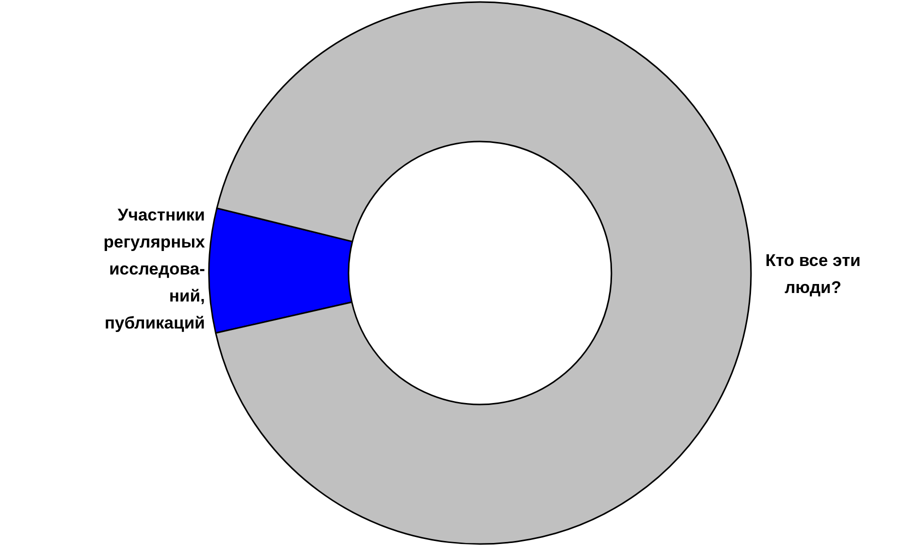 The width and height of the screenshot is (909, 551). What do you see at coordinates (155, 269) in the screenshot?
I see `slice-label: Участники регулярных исследова- ний, публикаций` at bounding box center [155, 269].